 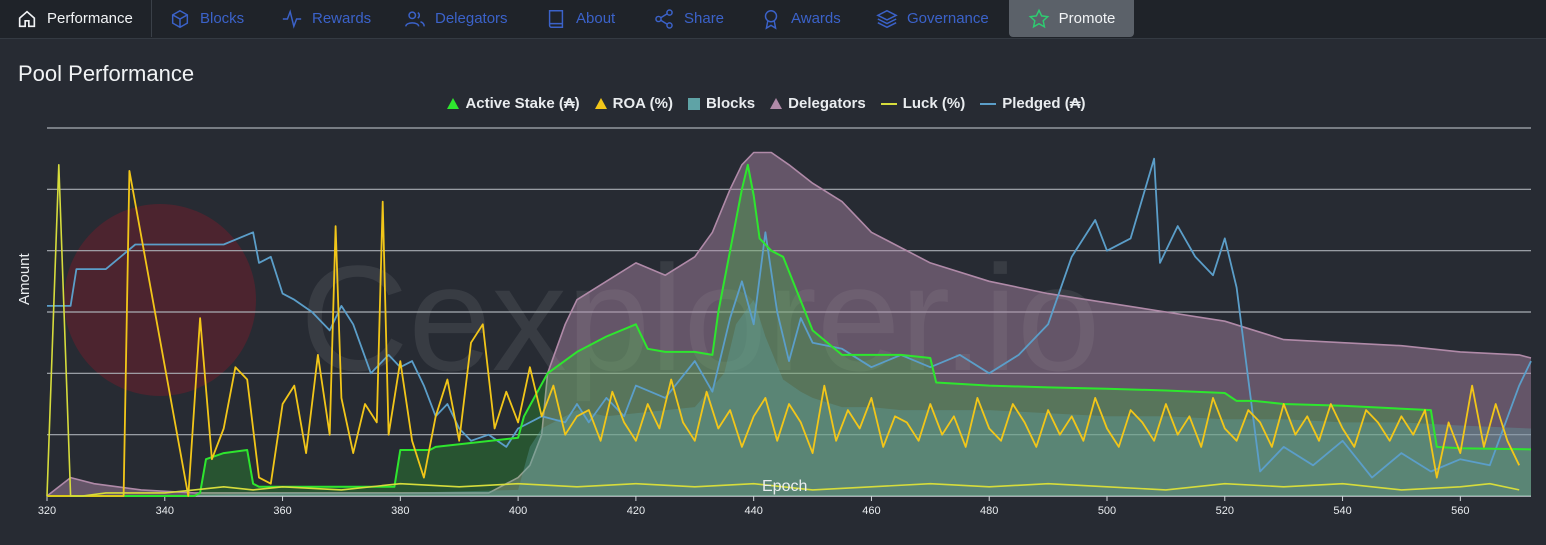 I want to click on tab-delegators: Delegators, so click(x=456, y=18).